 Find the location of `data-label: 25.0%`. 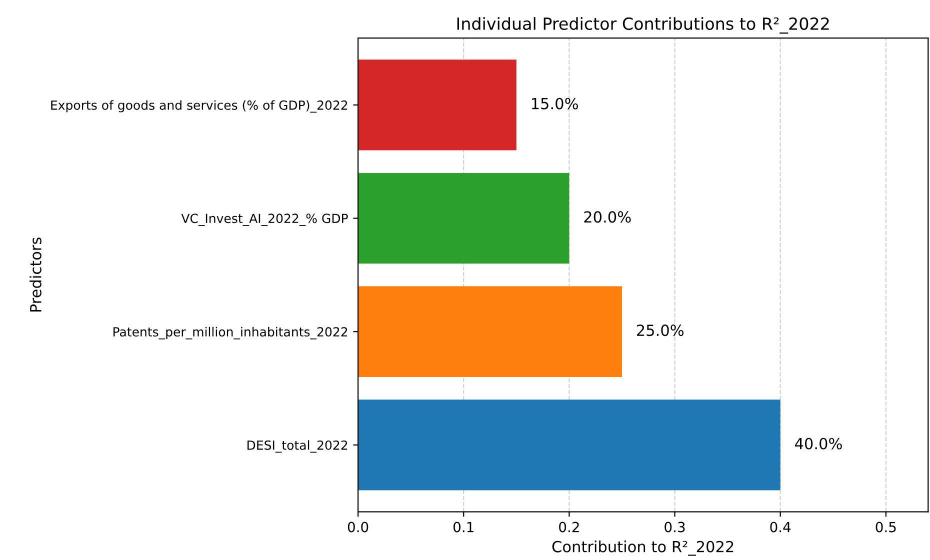

data-label: 25.0% is located at coordinates (660, 330).